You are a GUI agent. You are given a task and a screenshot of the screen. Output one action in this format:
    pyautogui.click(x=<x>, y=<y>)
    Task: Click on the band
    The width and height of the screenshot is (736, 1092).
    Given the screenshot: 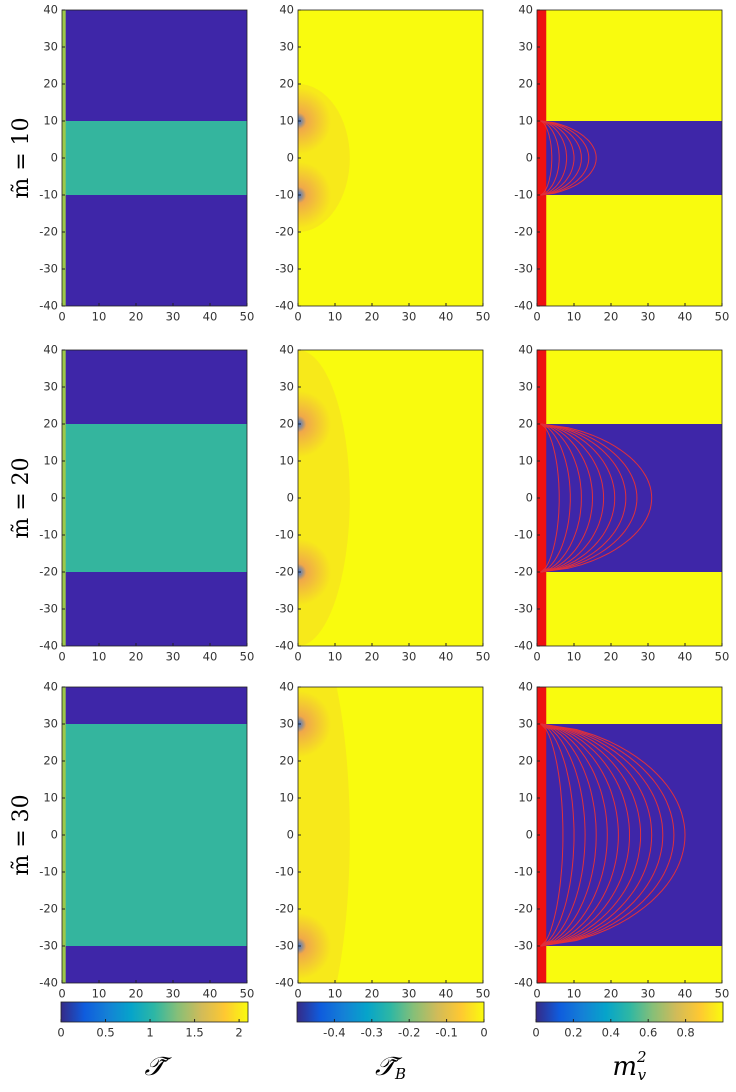 What is the action you would take?
    pyautogui.click(x=154, y=158)
    